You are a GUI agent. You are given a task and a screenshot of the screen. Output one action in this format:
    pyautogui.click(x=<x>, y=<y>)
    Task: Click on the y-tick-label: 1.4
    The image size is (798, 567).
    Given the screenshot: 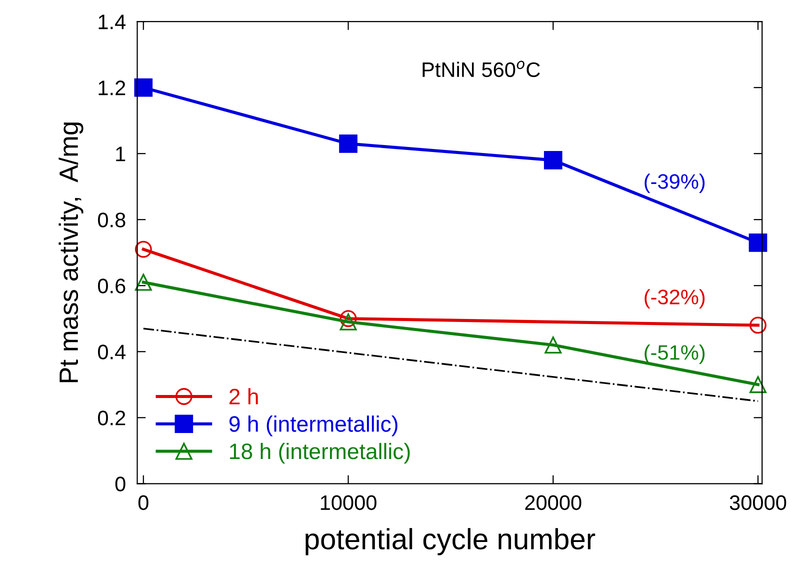 What is the action you would take?
    pyautogui.click(x=112, y=22)
    